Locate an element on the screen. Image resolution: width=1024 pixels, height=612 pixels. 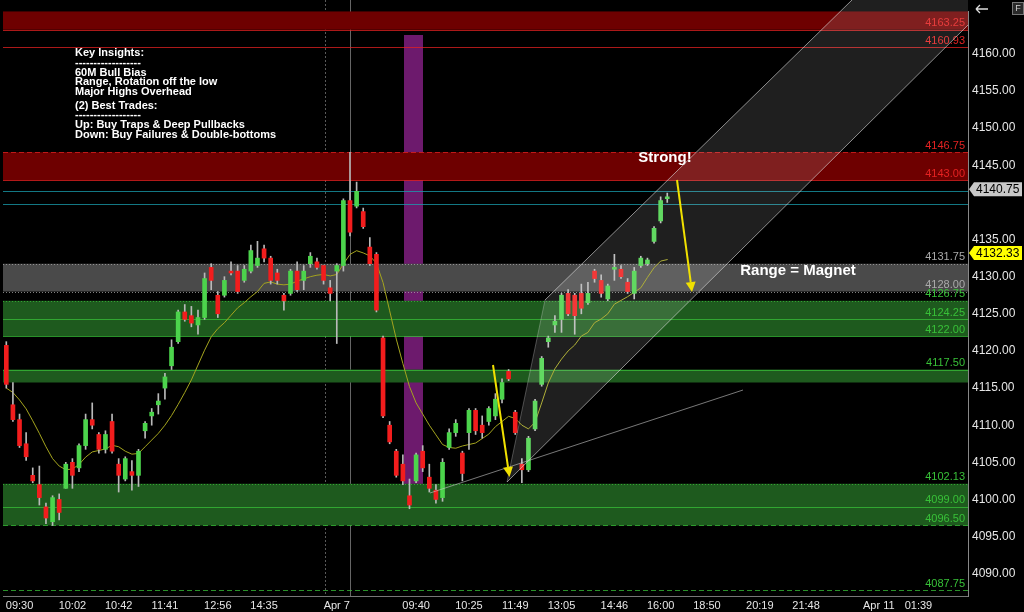
annotation: 60M Bull Bias is located at coordinates (111, 71).